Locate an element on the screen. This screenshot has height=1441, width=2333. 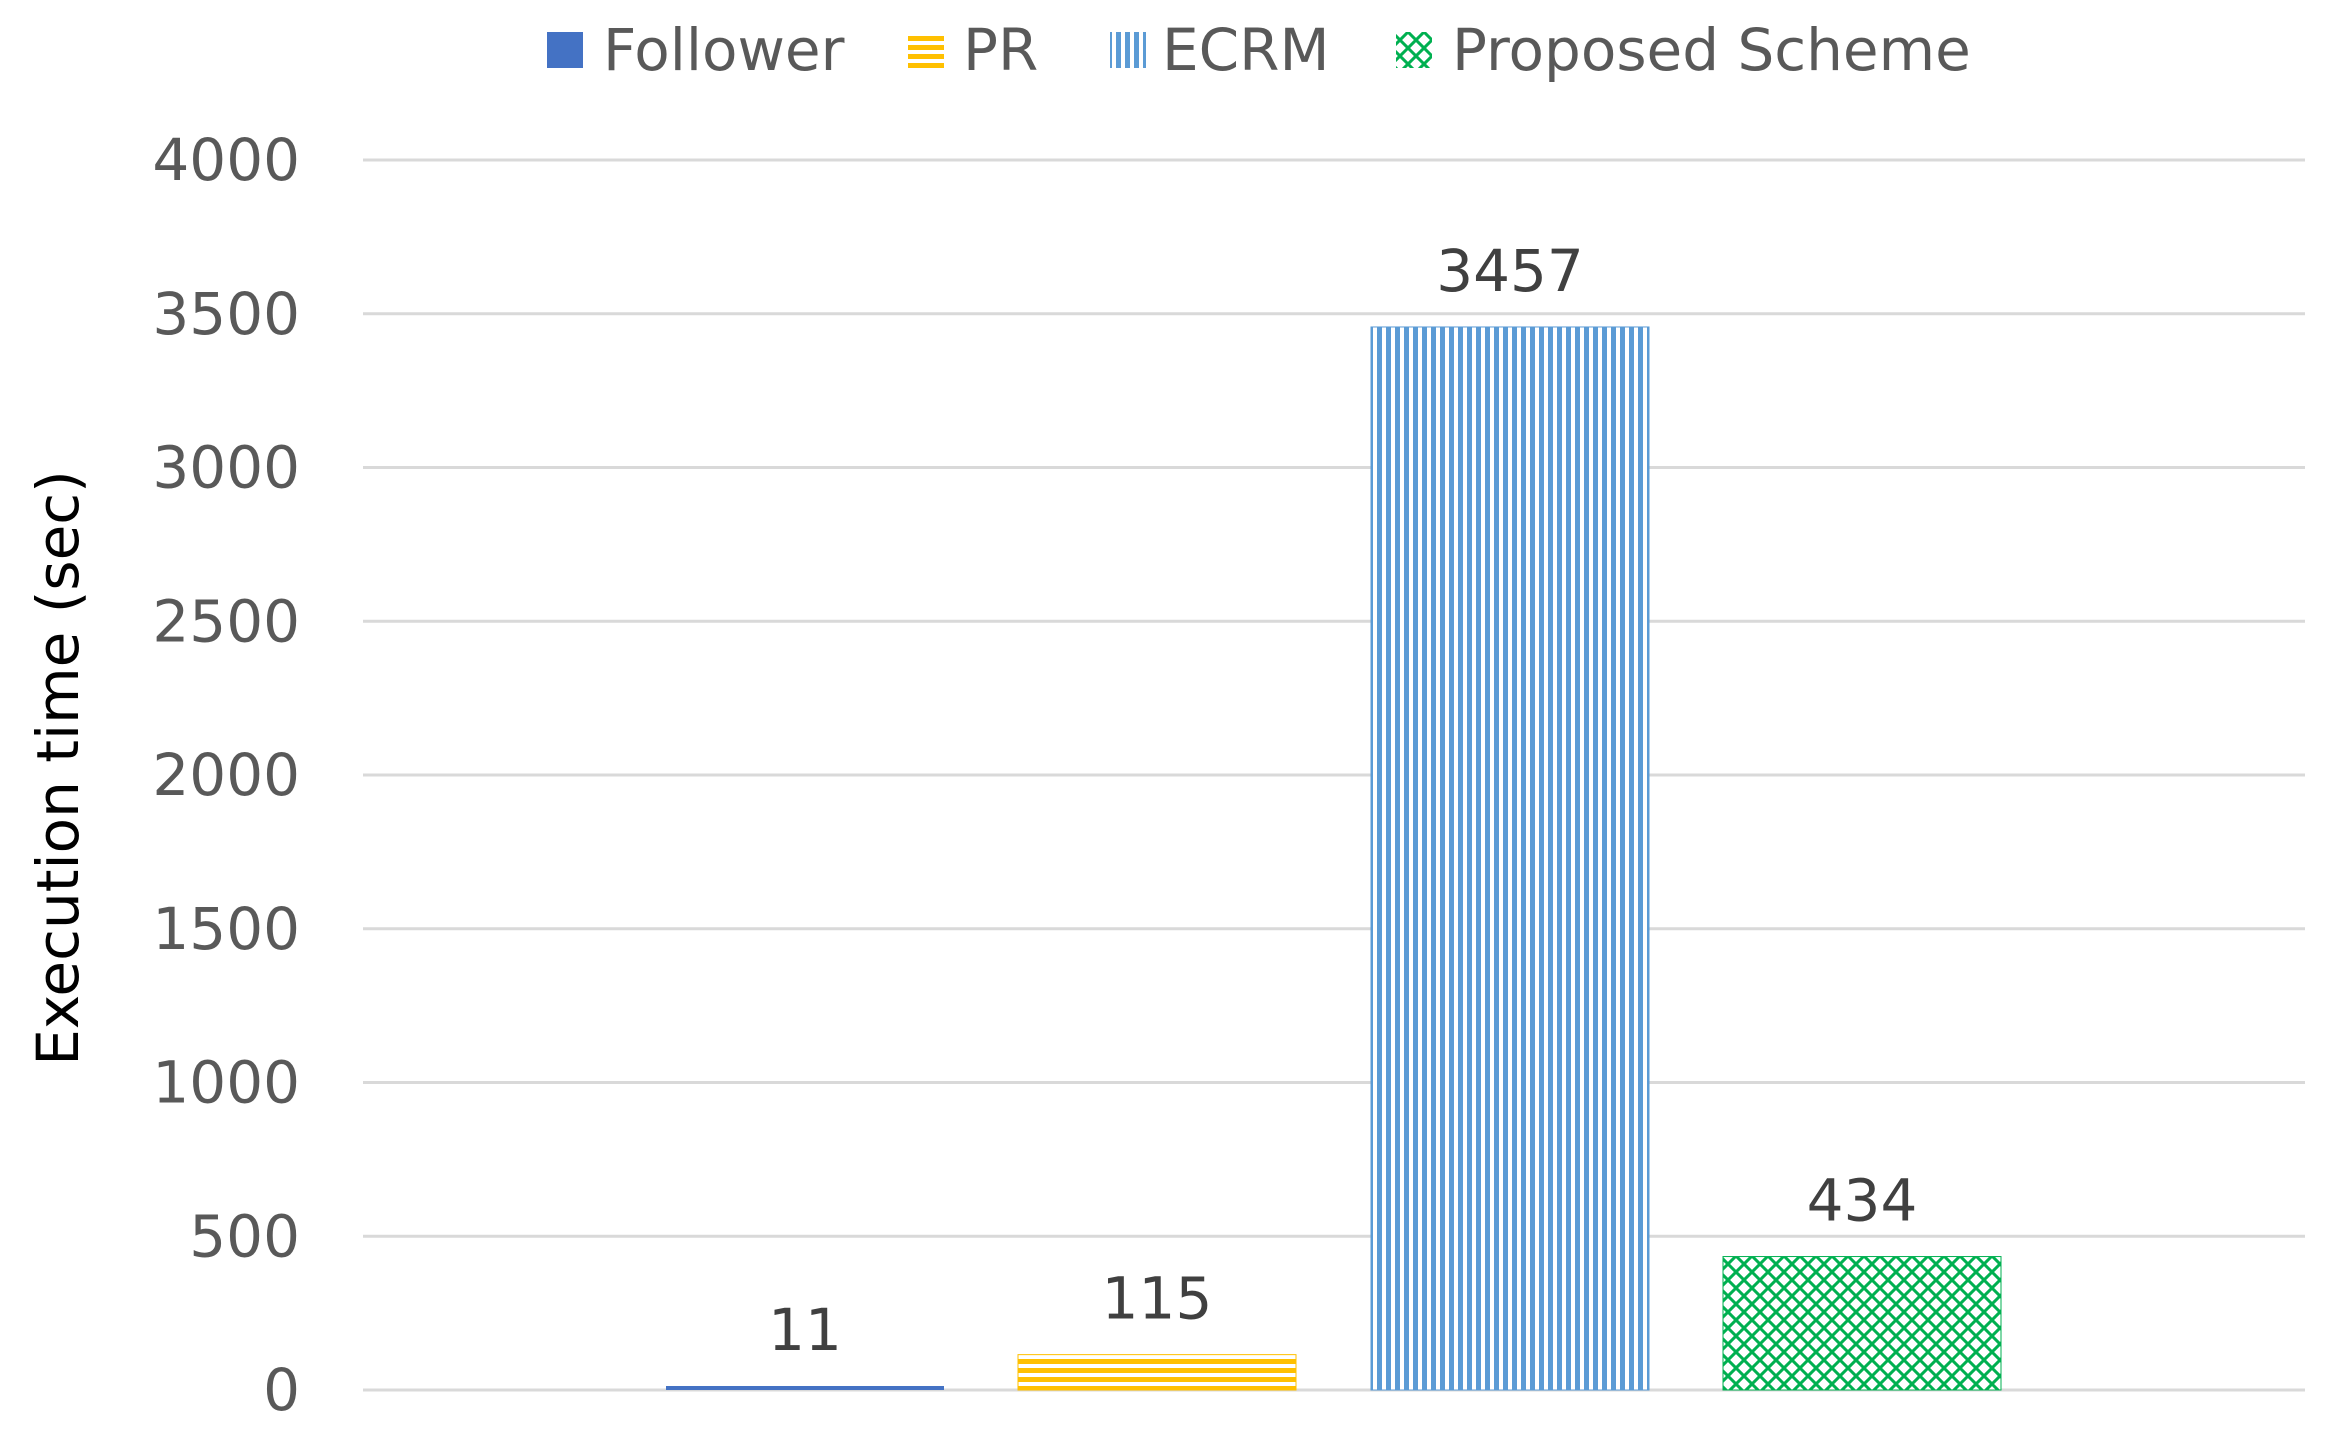
legend: Follower PR ECRM Proposed Scheme is located at coordinates (1259, 50).